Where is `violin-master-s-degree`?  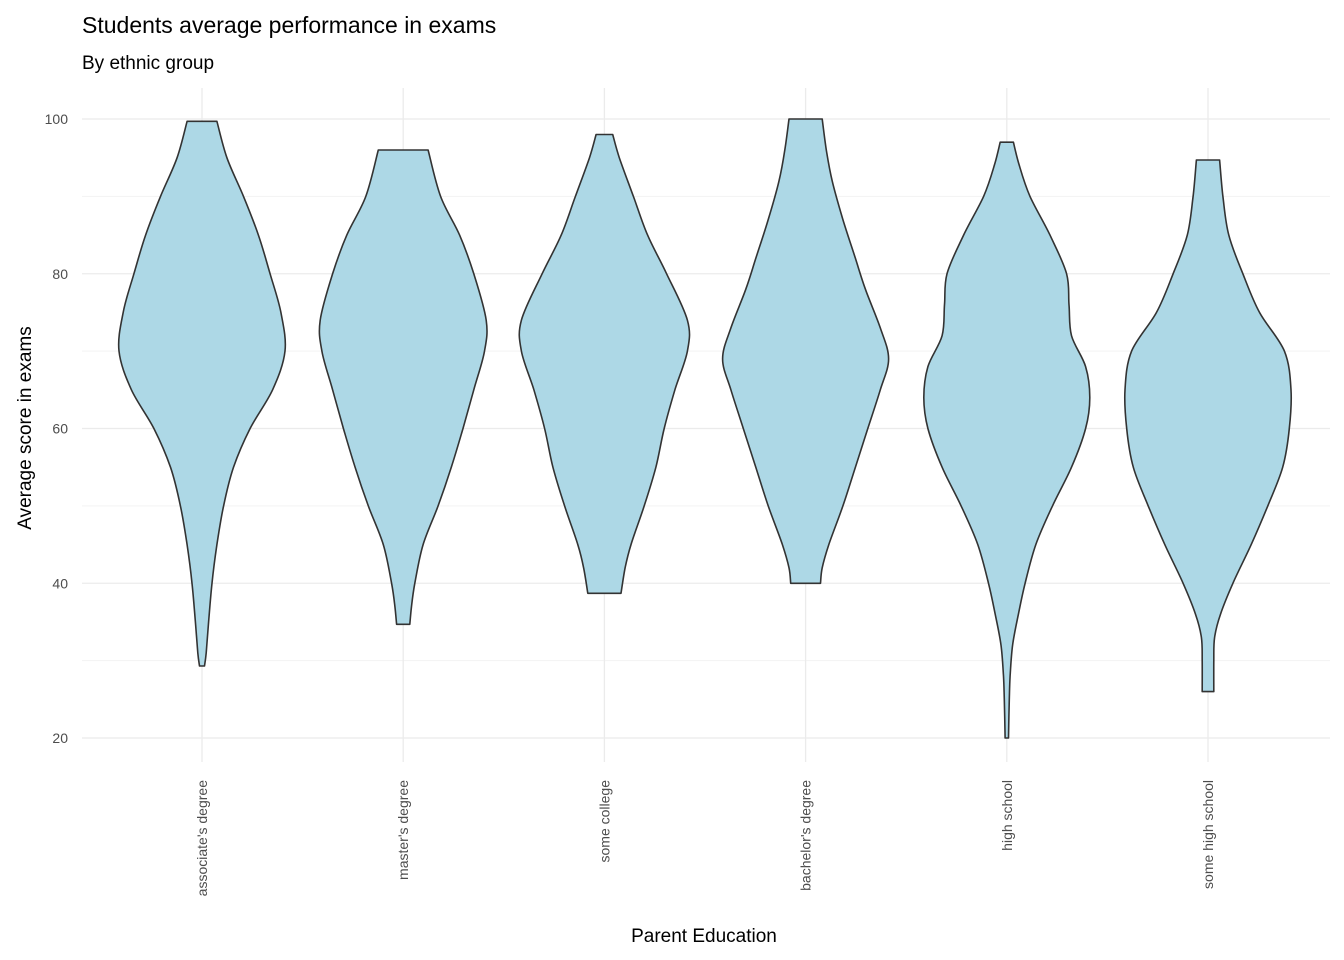
violin-master-s-degree is located at coordinates (403, 387).